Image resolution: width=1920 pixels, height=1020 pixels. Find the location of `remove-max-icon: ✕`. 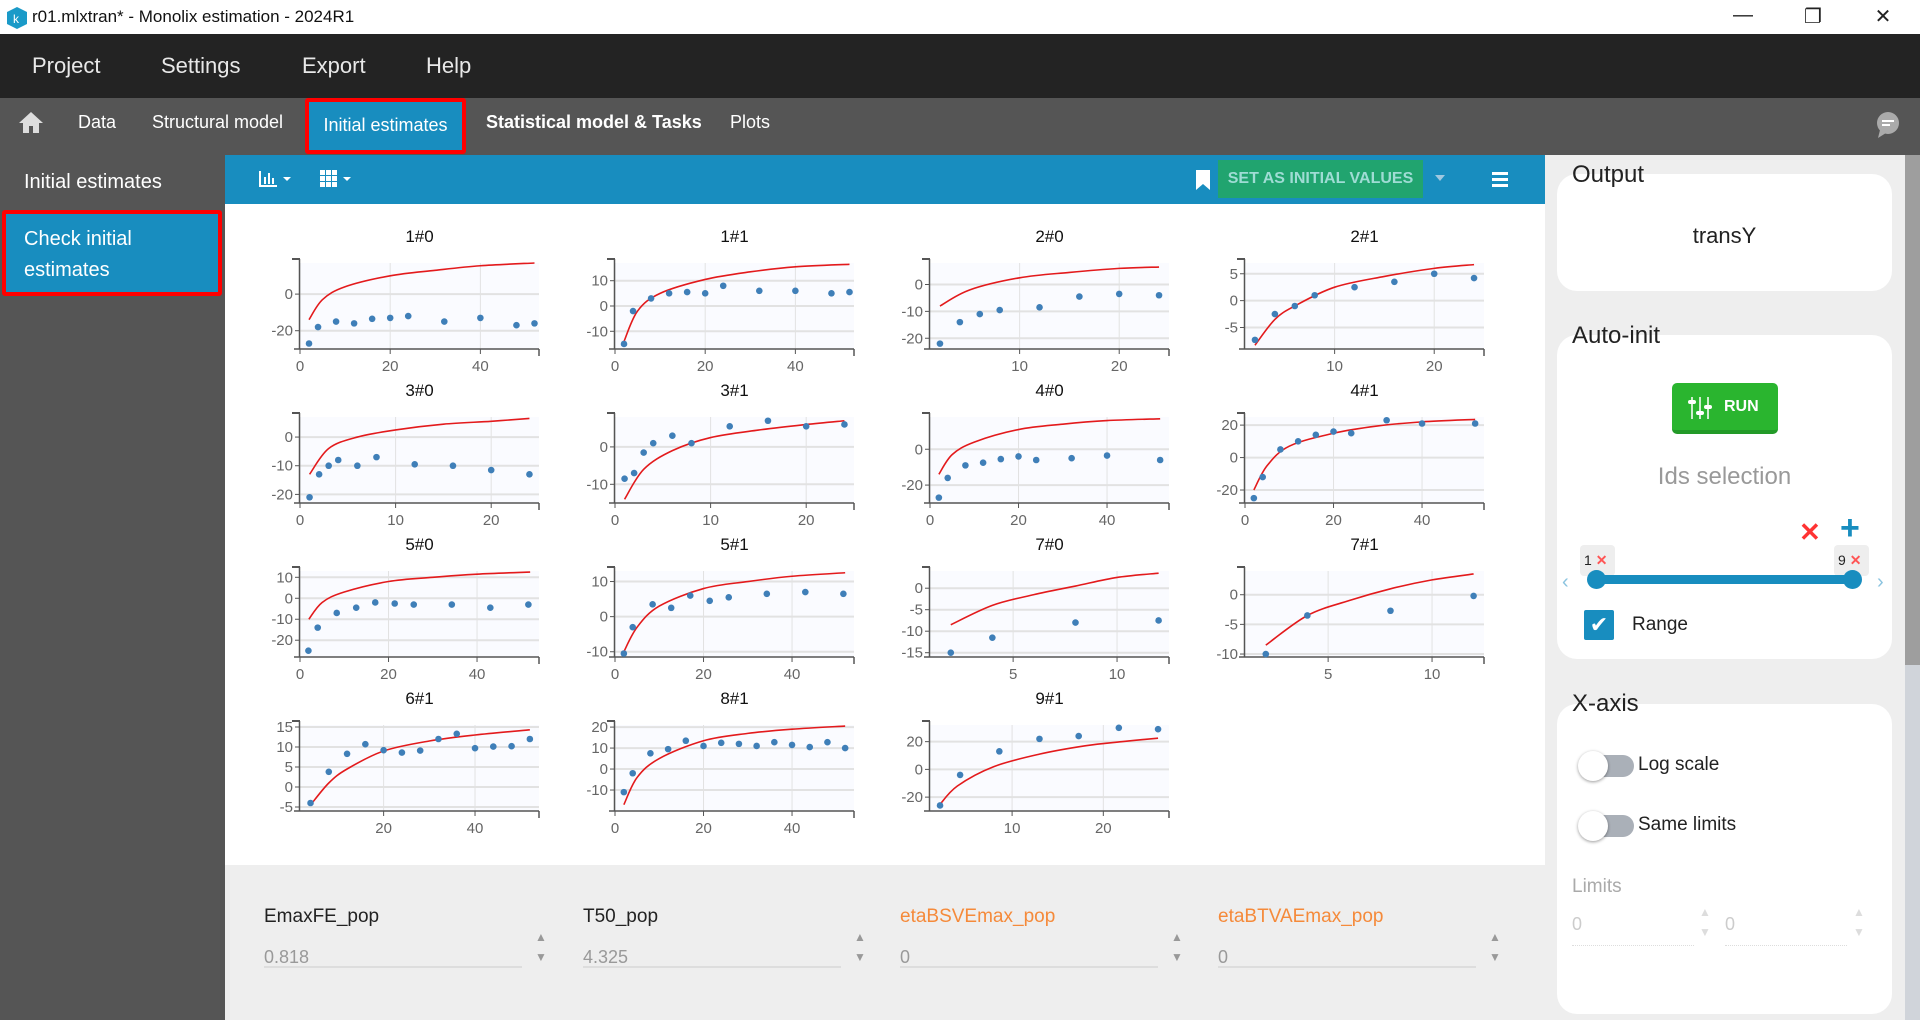

remove-max-icon: ✕ is located at coordinates (1855, 560).